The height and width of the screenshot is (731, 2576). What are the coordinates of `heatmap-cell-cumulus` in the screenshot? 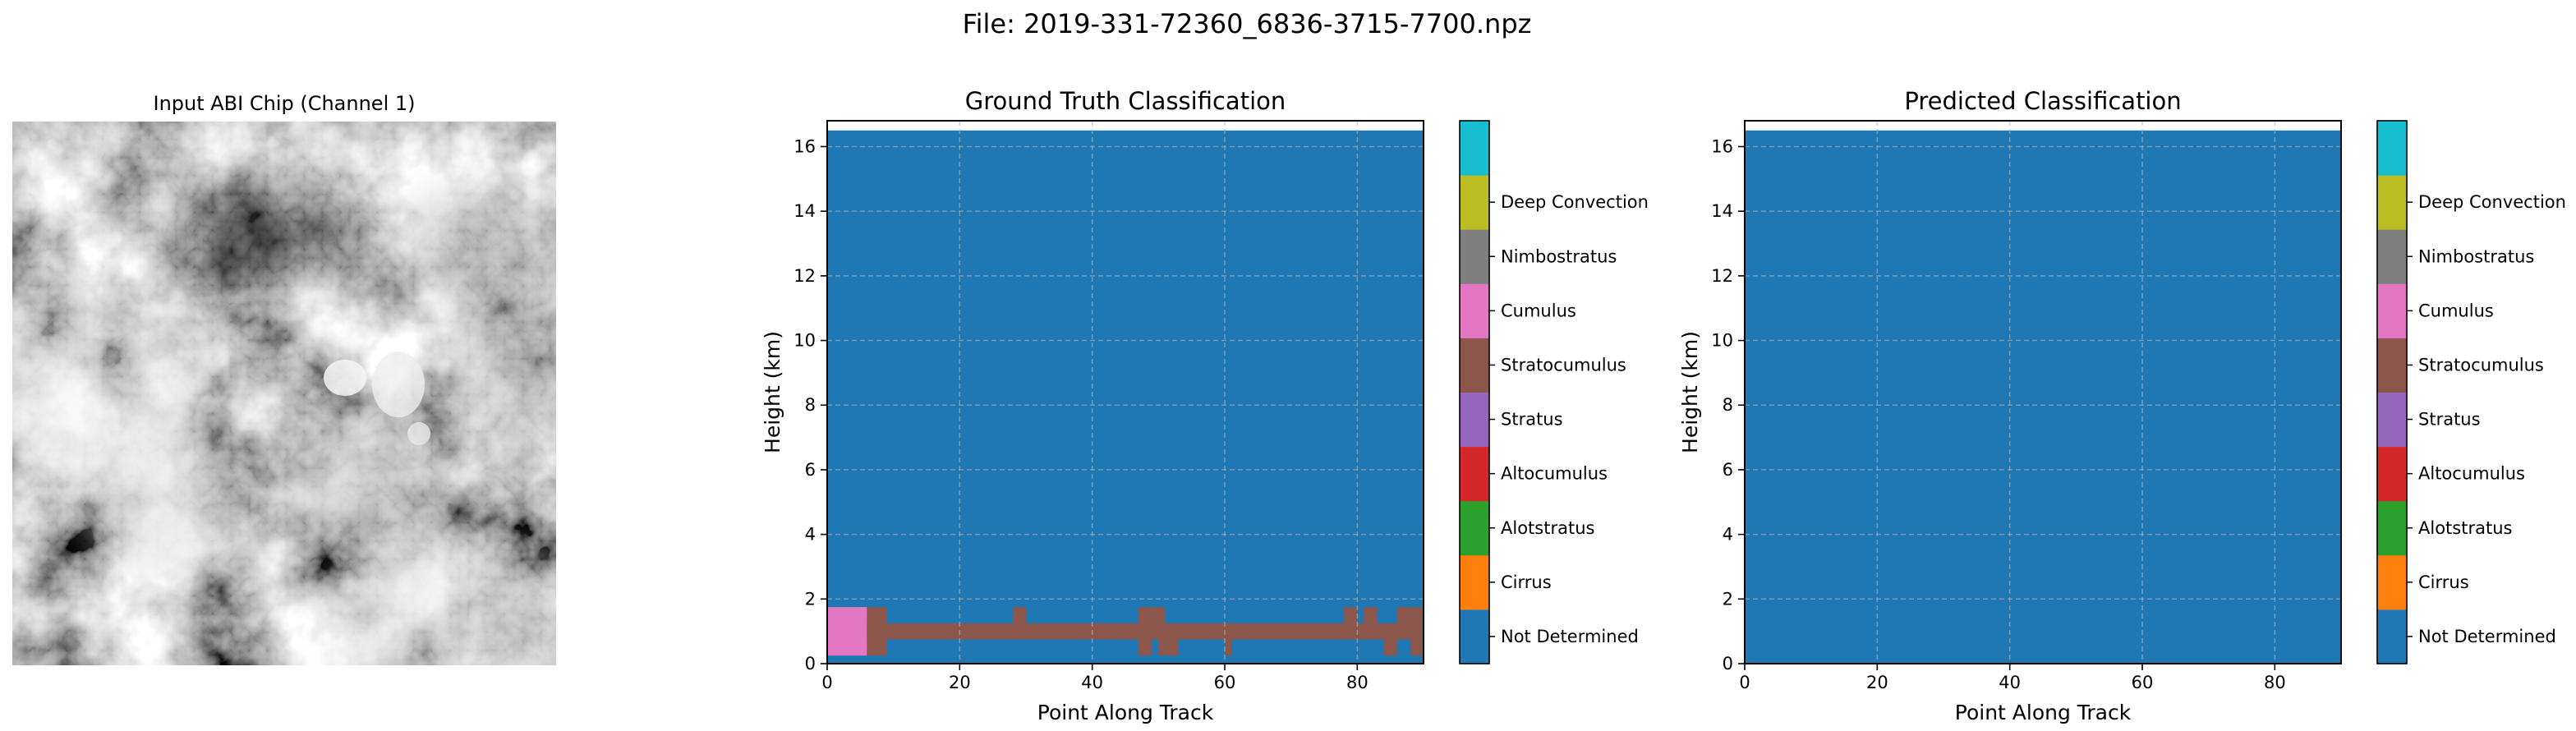 It's located at (847, 631).